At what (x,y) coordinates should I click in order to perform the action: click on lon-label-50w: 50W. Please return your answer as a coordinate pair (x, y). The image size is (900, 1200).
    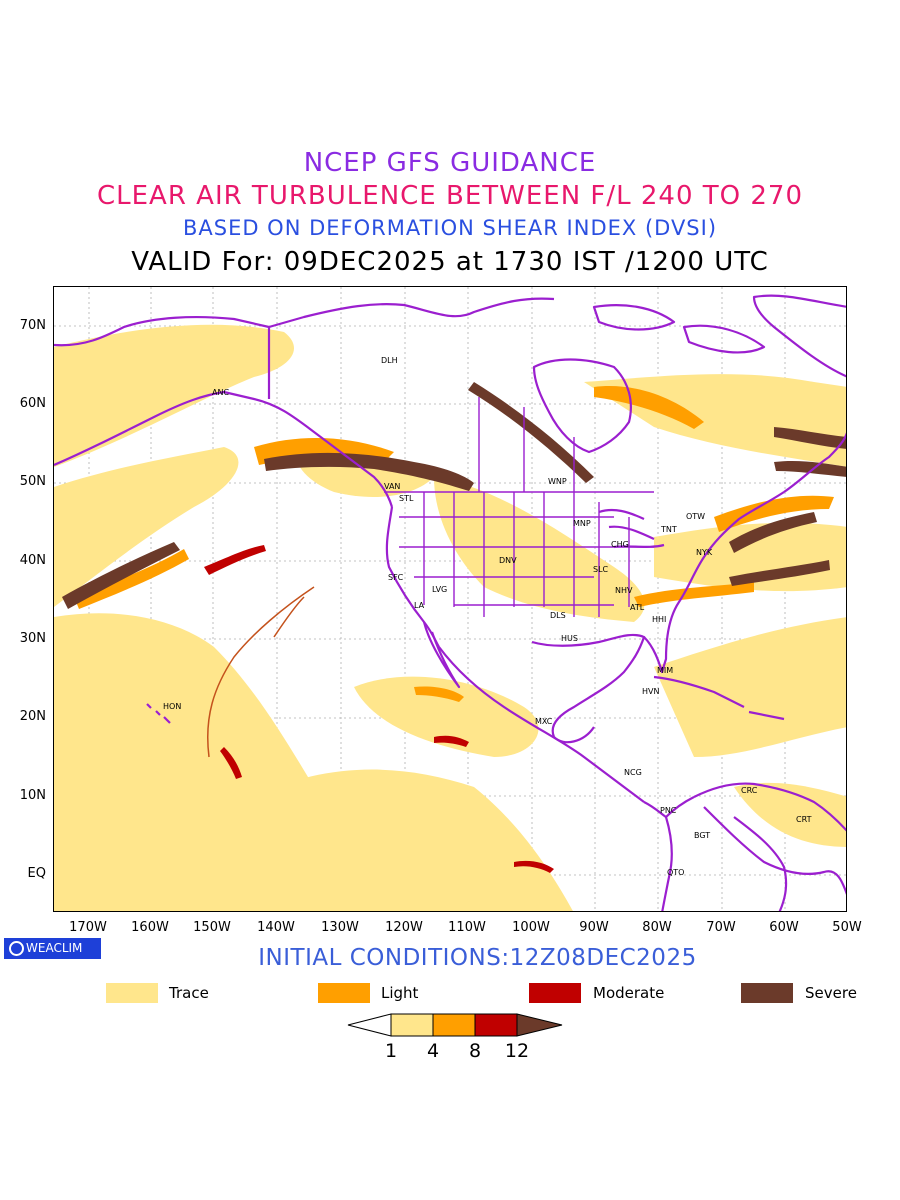
    Looking at the image, I should click on (847, 927).